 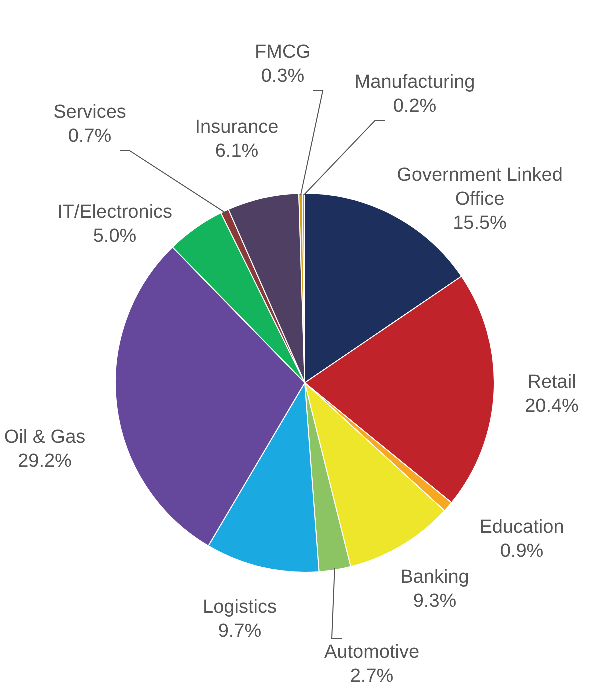 I want to click on data-label: 0.7%, so click(x=90, y=137).